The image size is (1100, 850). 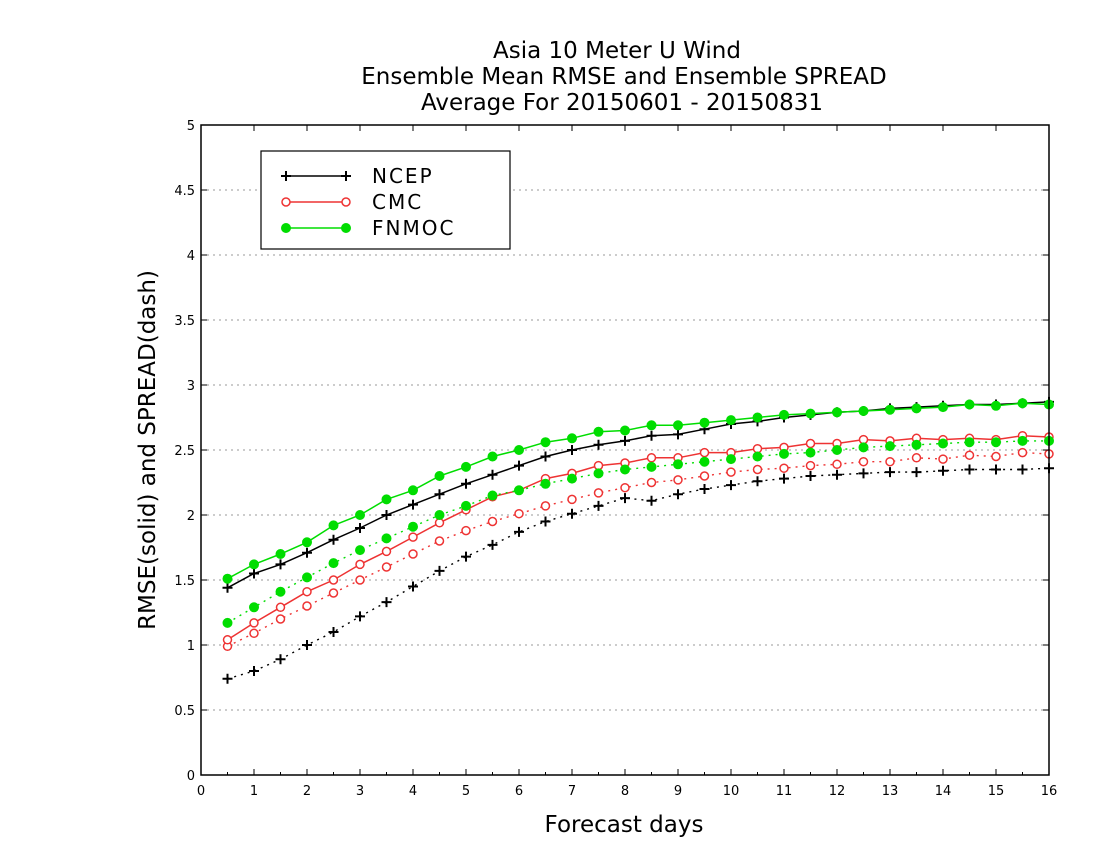 I want to click on y-tick-label: 0, so click(x=191, y=776).